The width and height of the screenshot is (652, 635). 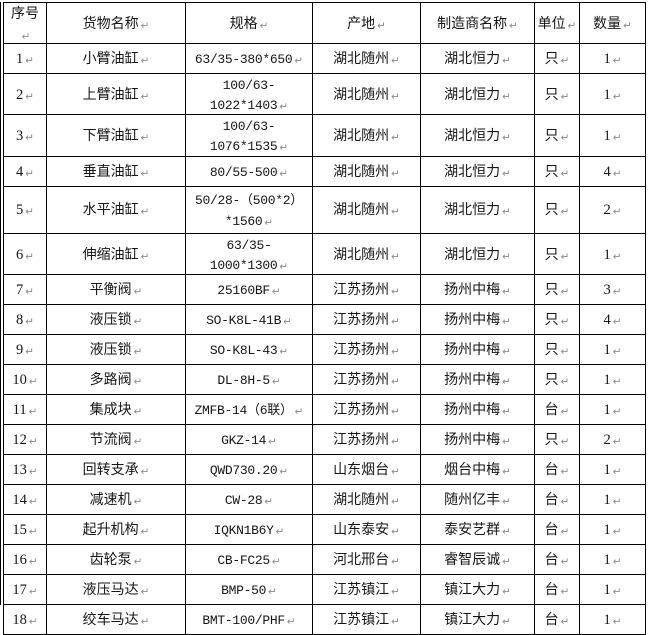 I want to click on cell-index: 9 ↵, so click(x=25, y=349).